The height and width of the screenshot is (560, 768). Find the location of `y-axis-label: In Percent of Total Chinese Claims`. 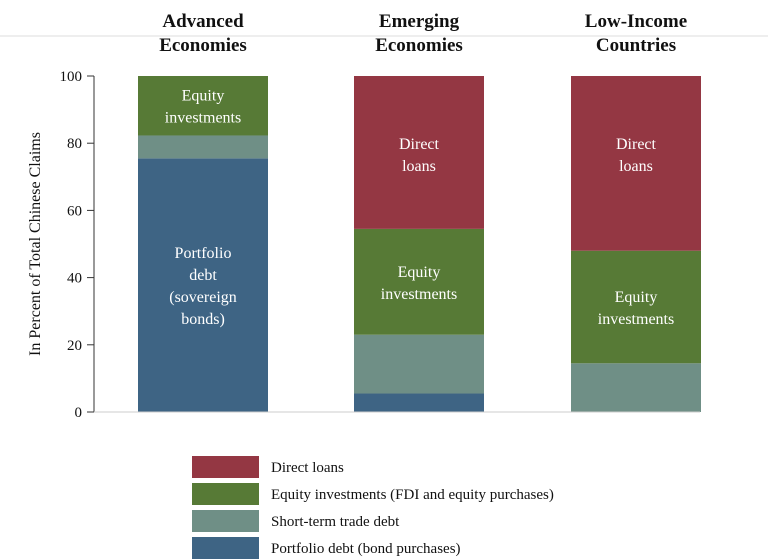

y-axis-label: In Percent of Total Chinese Claims is located at coordinates (35, 244).